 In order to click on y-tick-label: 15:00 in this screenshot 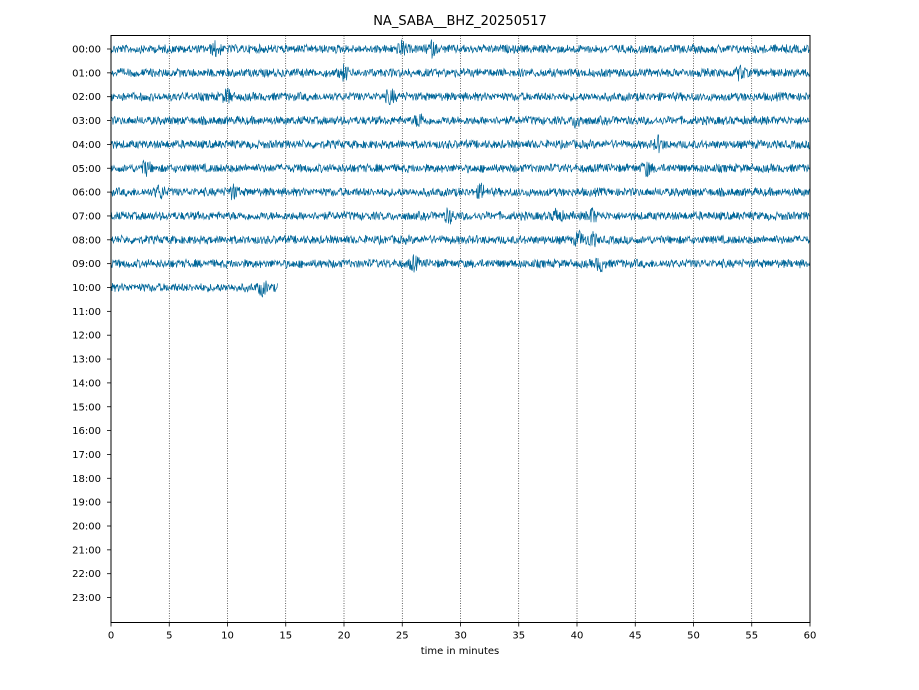, I will do `click(86, 407)`.